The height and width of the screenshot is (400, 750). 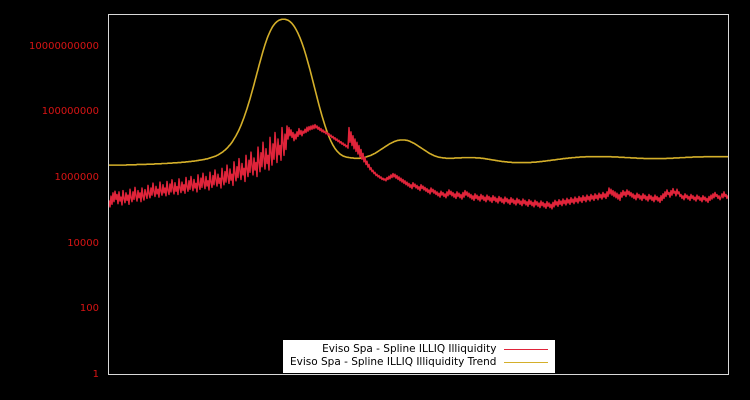 What do you see at coordinates (64, 46) in the screenshot?
I see `y-axis-tick-label: 10000000000` at bounding box center [64, 46].